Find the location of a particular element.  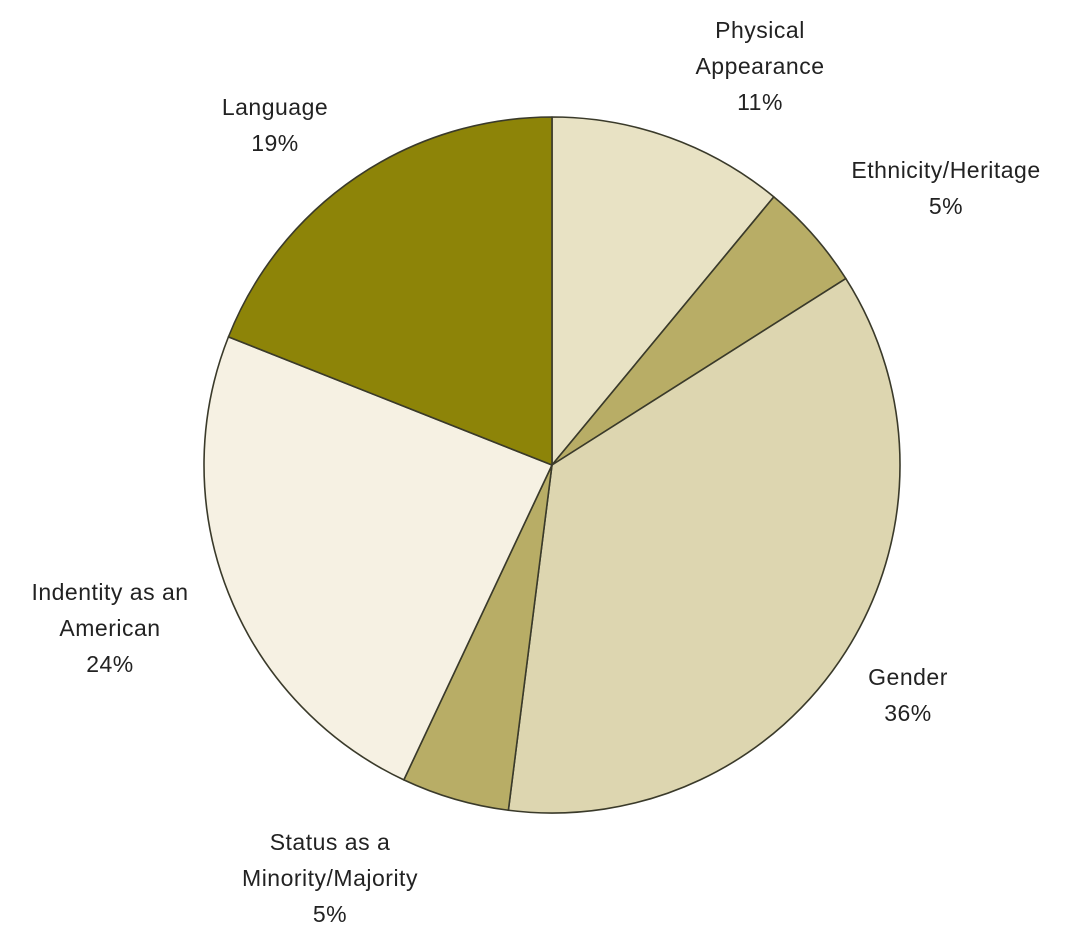

slice-label-2: Gender 36% is located at coordinates (908, 695).